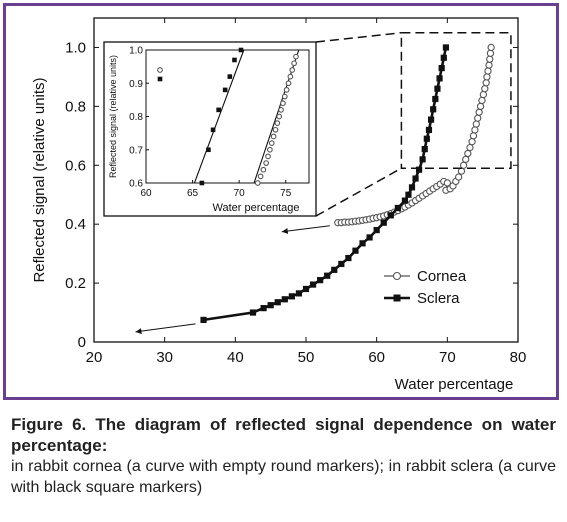  I want to click on inset-y-tick-label: 0.9, so click(136, 84).